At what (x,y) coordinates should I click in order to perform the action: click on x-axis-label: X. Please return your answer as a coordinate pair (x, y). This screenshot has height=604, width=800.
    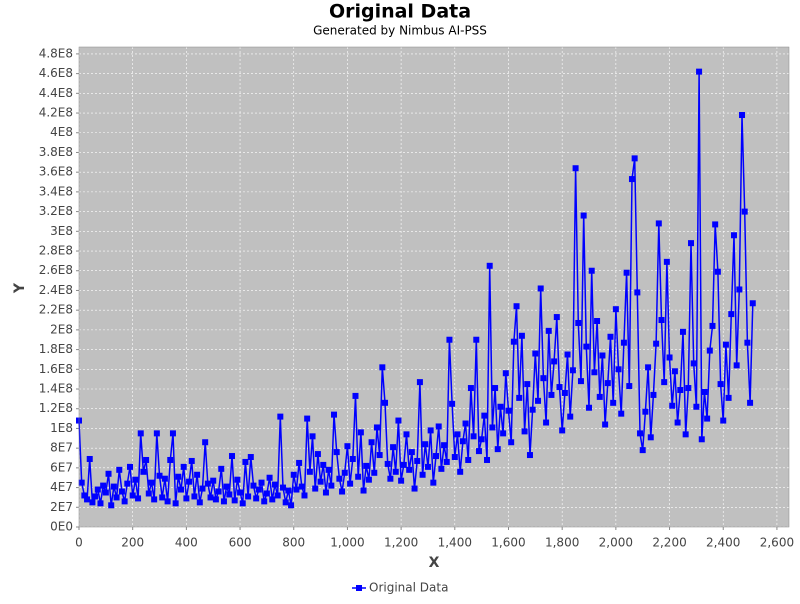
    Looking at the image, I should click on (434, 563).